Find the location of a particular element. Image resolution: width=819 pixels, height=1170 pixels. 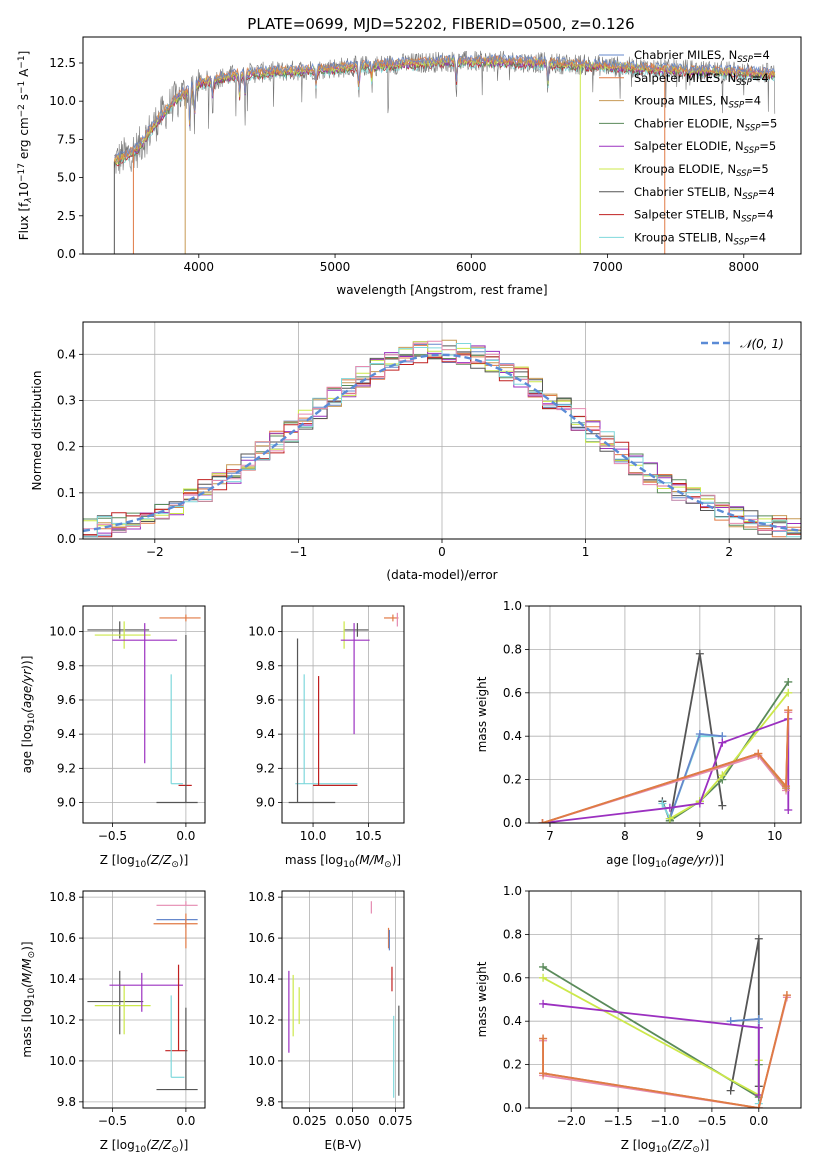

y-tick-label: 12.5 is located at coordinates (62, 63).